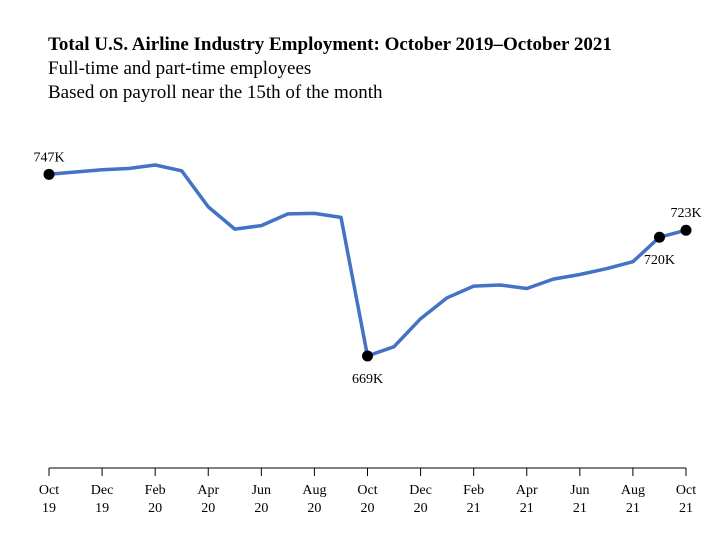  Describe the element at coordinates (685, 213) in the screenshot. I see `data-label: 723K` at that location.